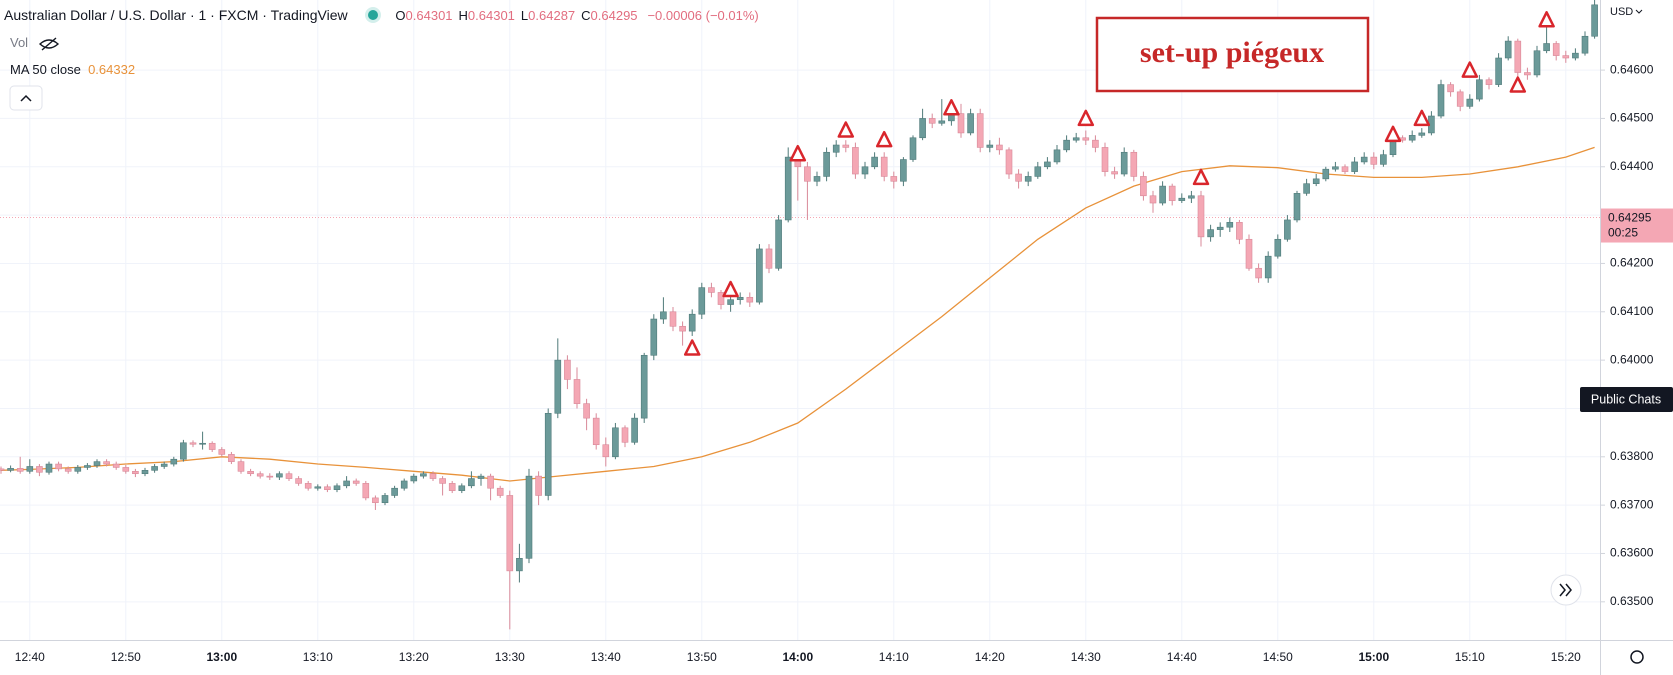  Describe the element at coordinates (1232, 52) in the screenshot. I see `annotation: set-up piégeux` at that location.